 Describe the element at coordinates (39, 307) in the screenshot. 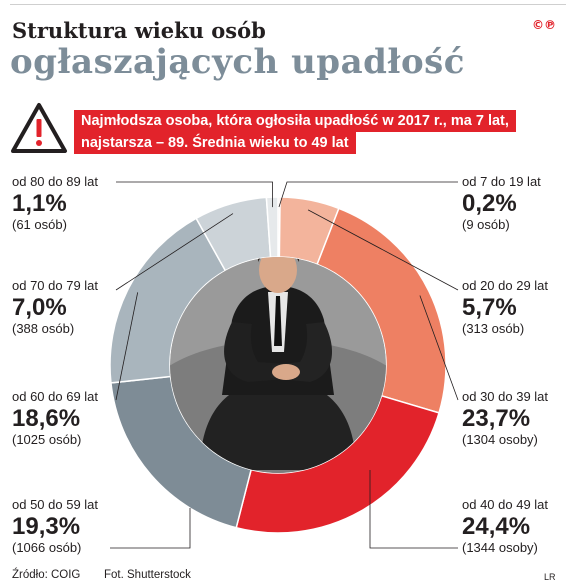

I see `pct-70-79: 7,0%` at that location.